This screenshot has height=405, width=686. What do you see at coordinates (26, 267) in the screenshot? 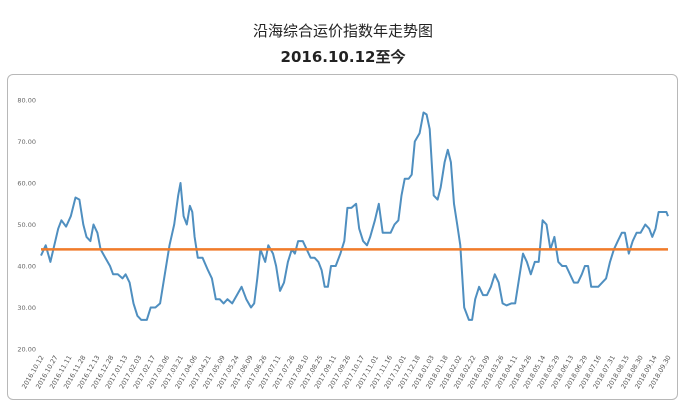
I see `y-tick-label: 40.00` at bounding box center [26, 267].